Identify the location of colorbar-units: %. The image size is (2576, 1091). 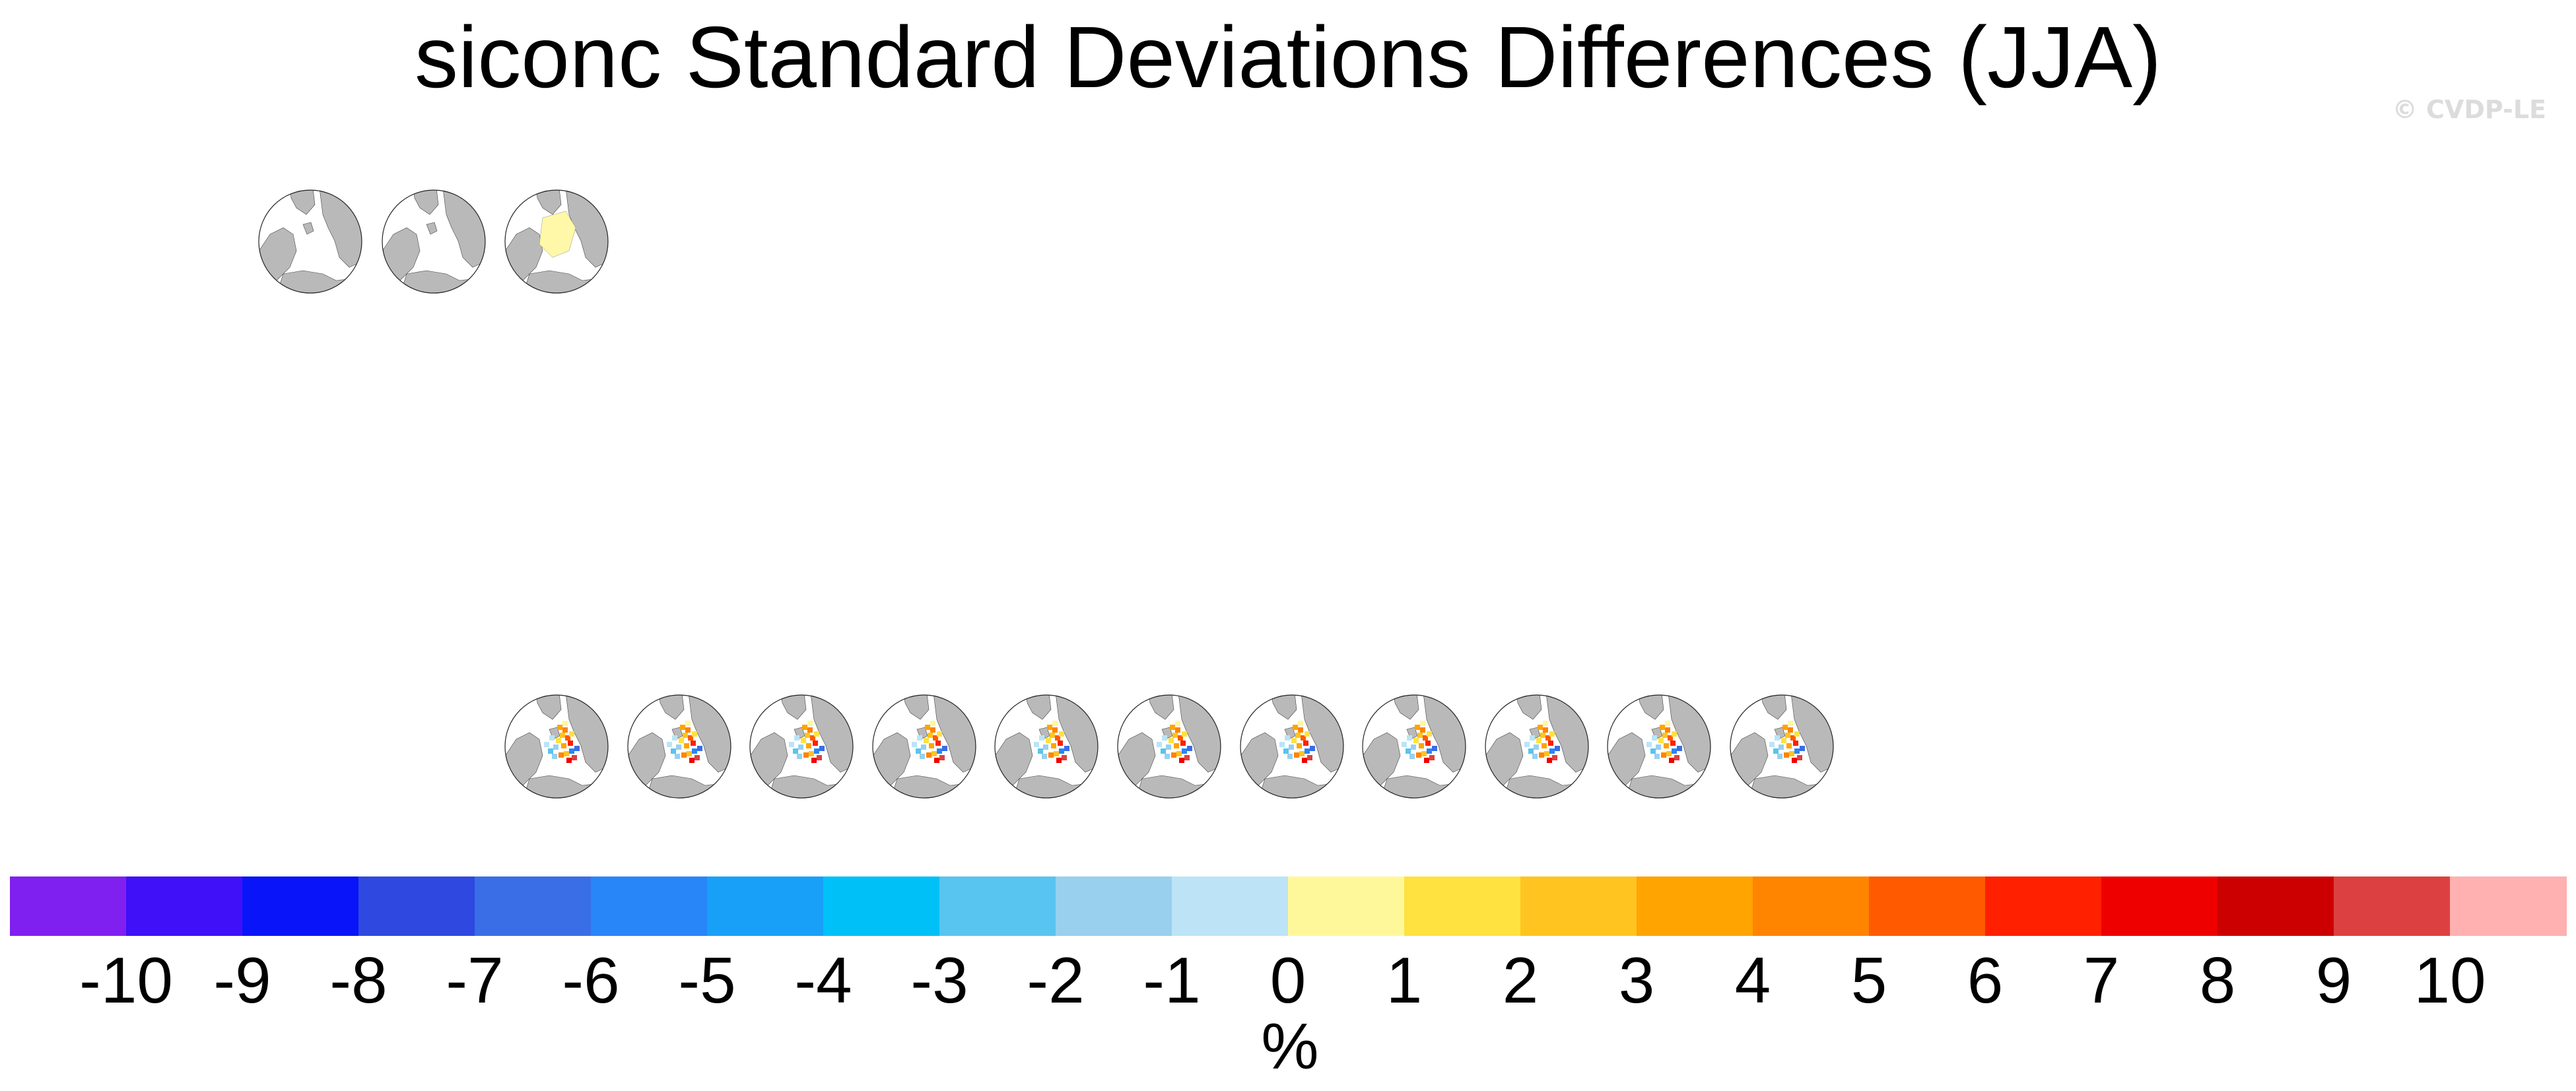
(1290, 1046).